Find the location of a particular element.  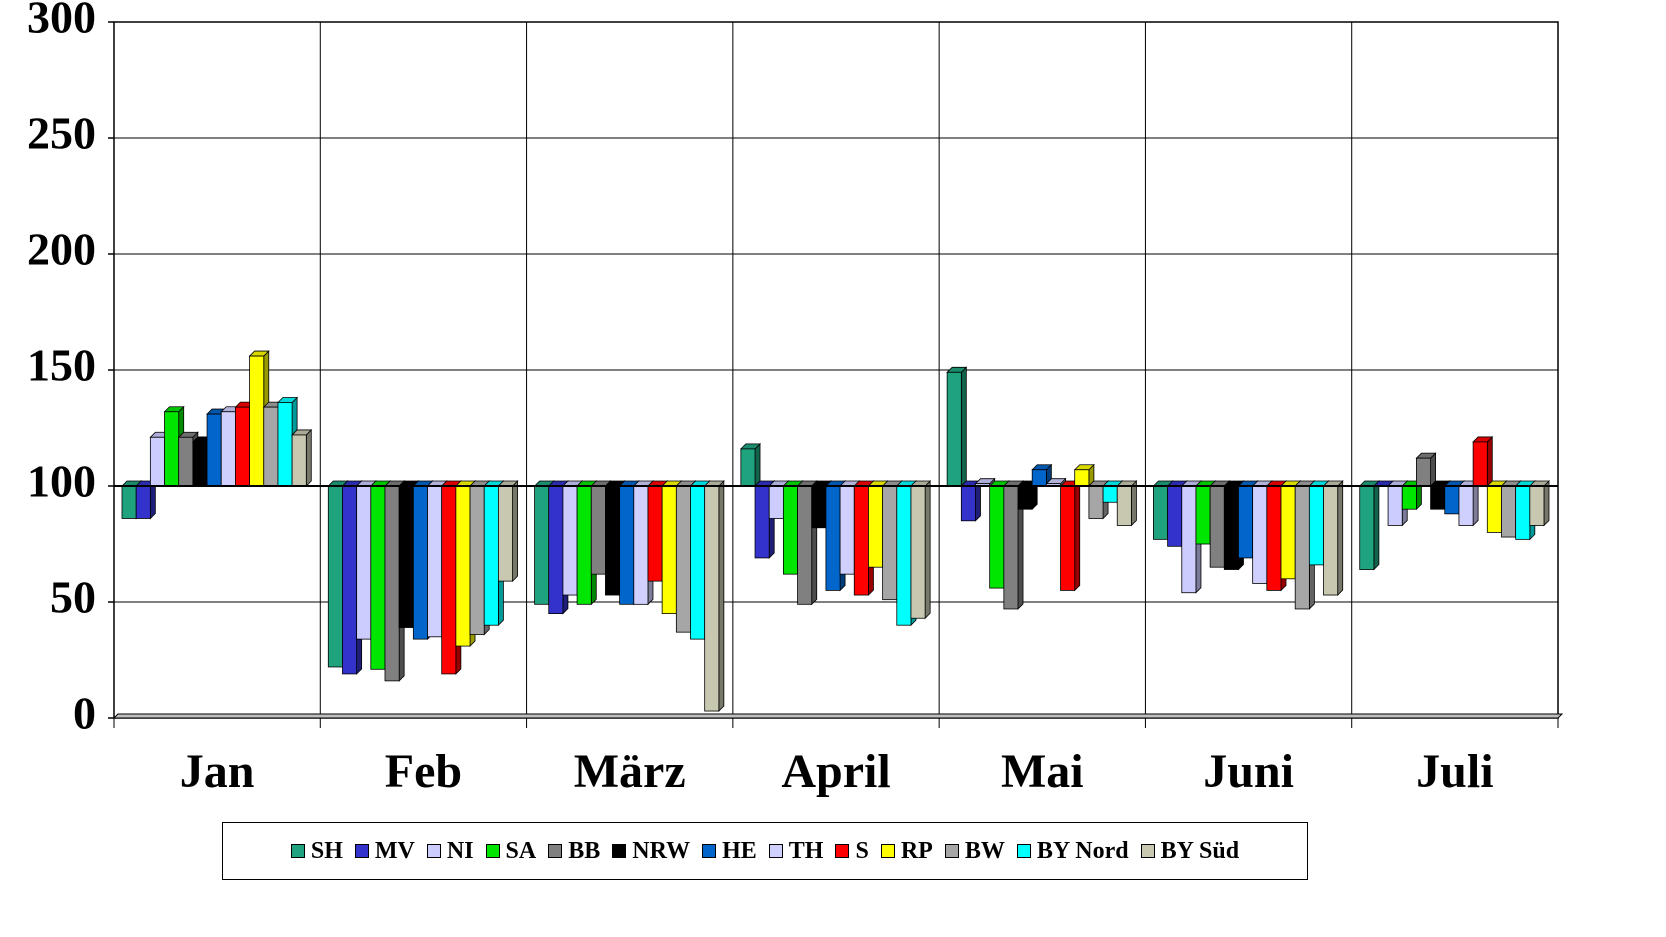

x-tick-label: Juni is located at coordinates (1248, 771).